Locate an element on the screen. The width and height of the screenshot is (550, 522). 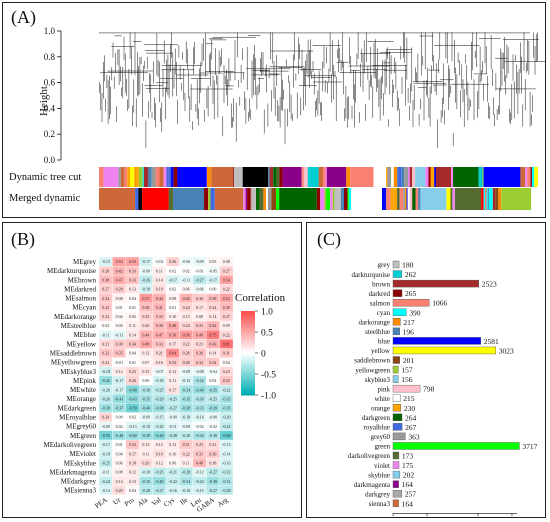
legend-tick-label: -0.5 is located at coordinates (268, 376).